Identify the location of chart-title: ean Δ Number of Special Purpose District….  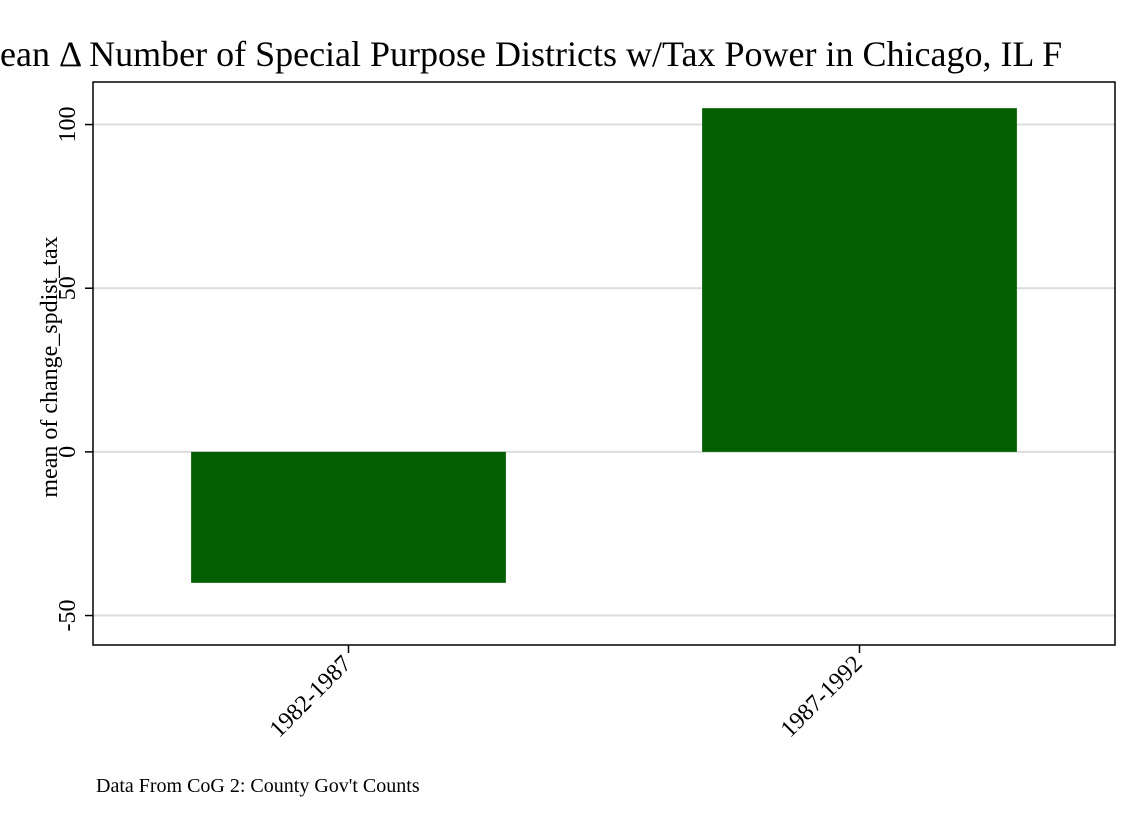
(531, 54).